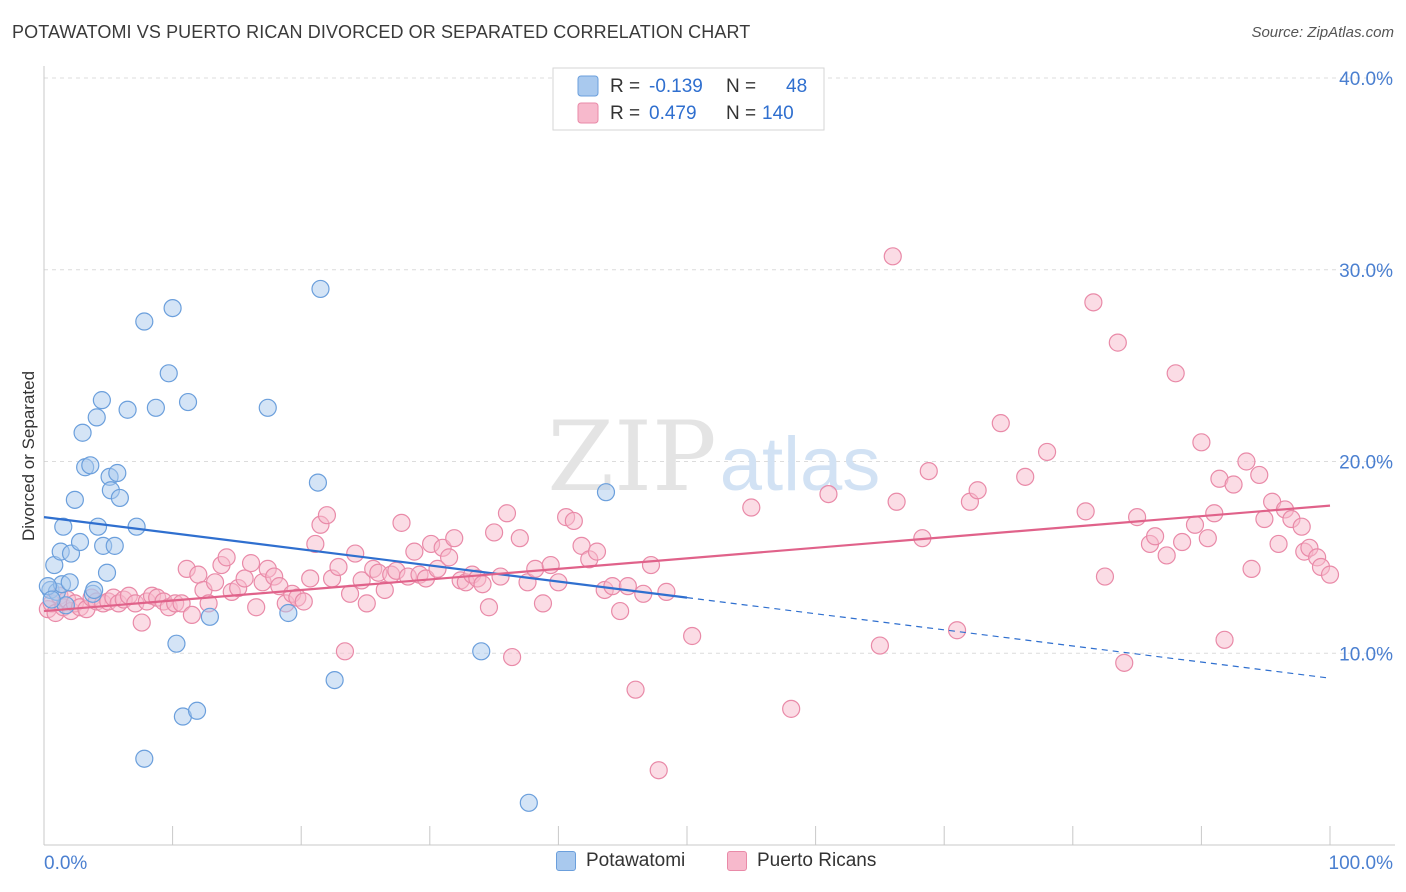 The height and width of the screenshot is (892, 1406). Describe the element at coordinates (741, 86) in the screenshot. I see `legend-n-label-1: N =` at that location.